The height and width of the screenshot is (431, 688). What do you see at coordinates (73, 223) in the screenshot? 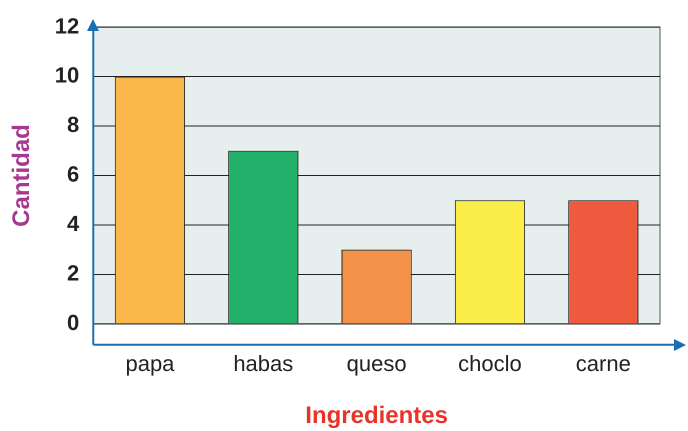
I see `y-tick-label: 4` at bounding box center [73, 223].